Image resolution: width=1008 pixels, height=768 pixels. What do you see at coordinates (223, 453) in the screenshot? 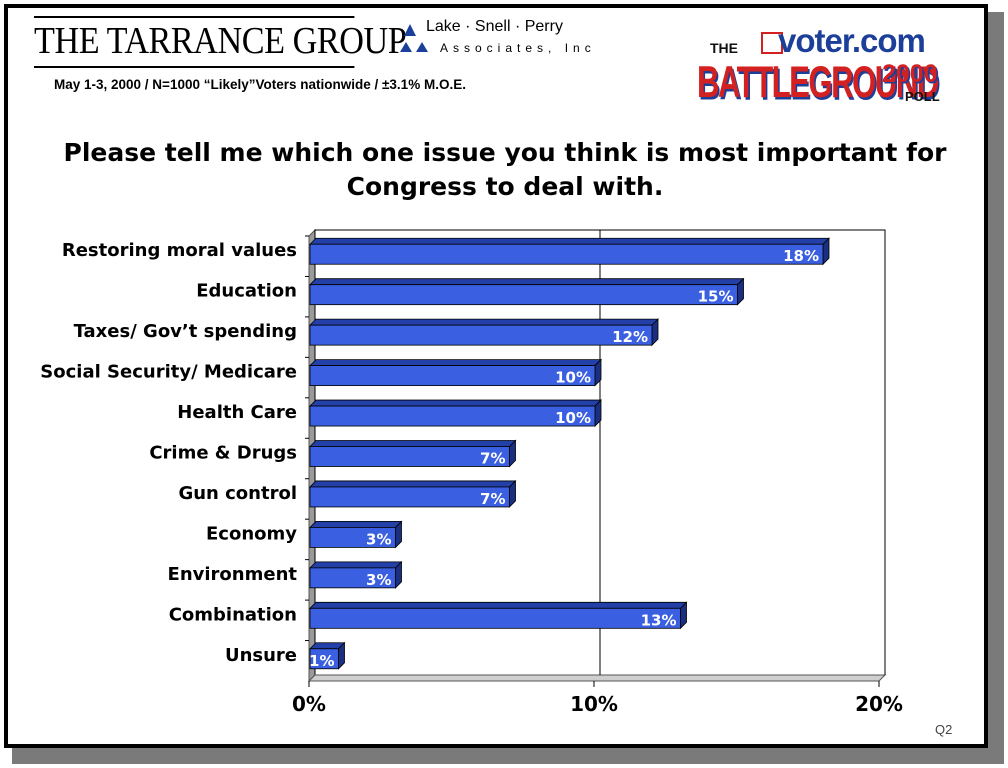
I see `category-label: Crime & Drugs` at bounding box center [223, 453].